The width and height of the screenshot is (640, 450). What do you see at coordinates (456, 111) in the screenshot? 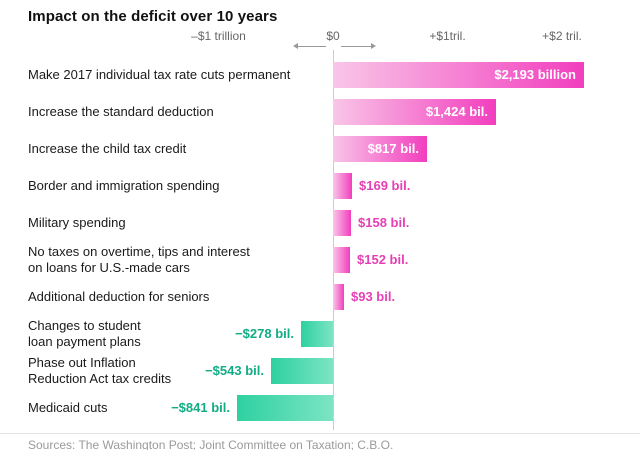
I see `value-label: $1,424 bil.` at bounding box center [456, 111].